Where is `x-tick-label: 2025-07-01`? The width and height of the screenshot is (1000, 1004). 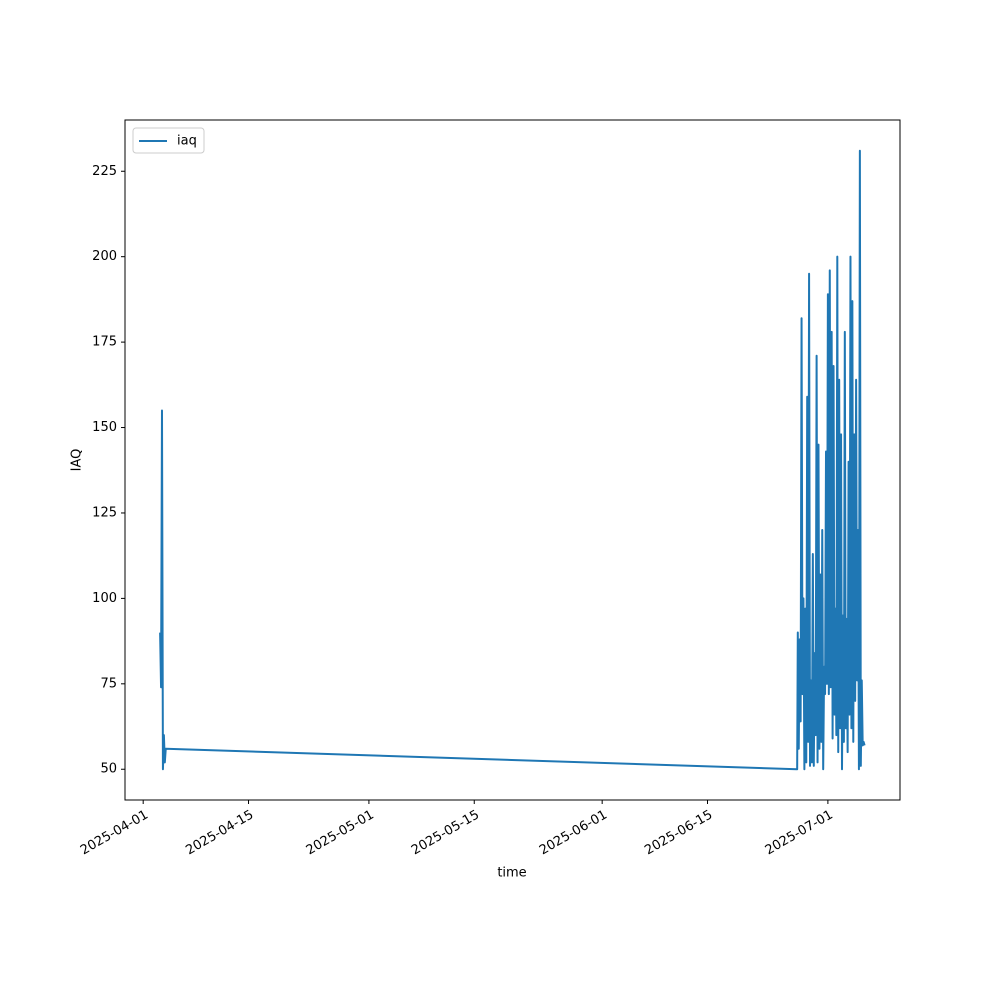
x-tick-label: 2025-07-01 is located at coordinates (799, 833).